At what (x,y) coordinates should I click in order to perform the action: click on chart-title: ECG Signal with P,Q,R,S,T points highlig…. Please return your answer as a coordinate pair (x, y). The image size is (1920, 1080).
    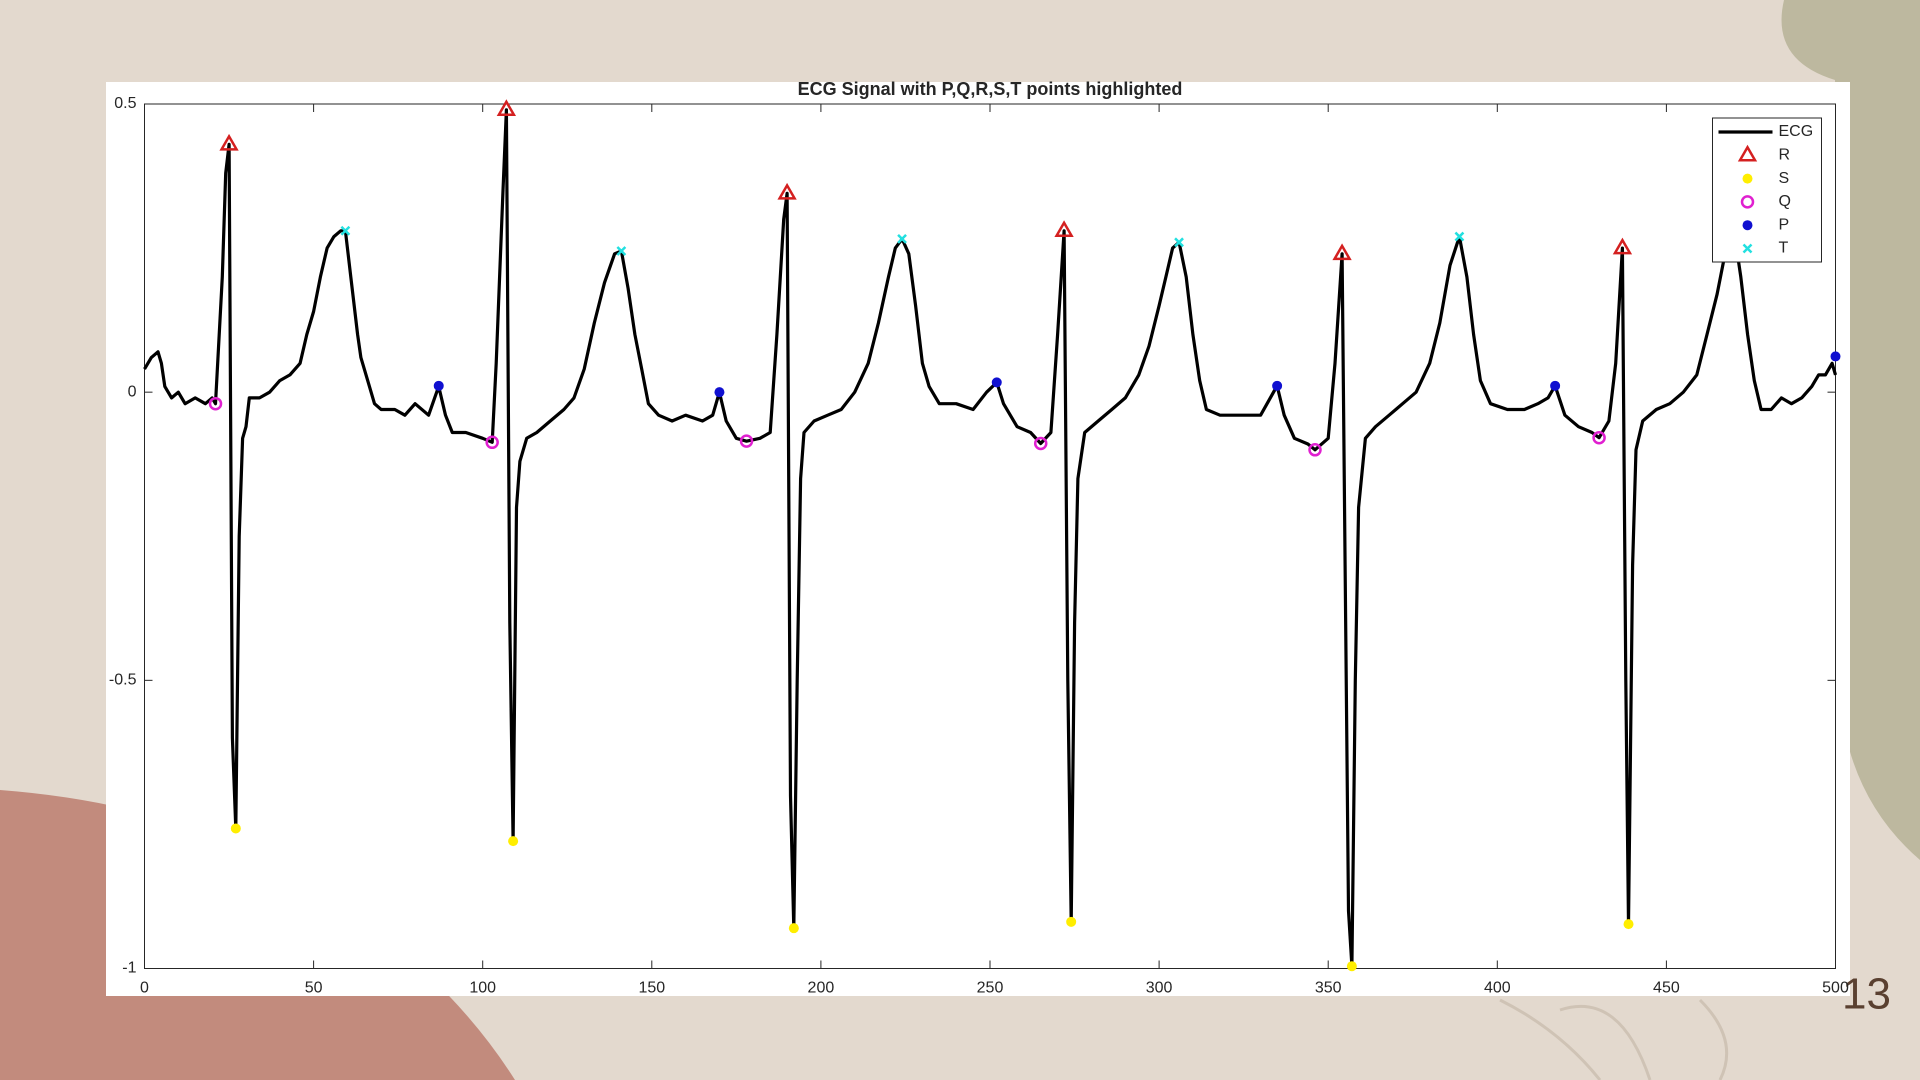
    Looking at the image, I should click on (990, 89).